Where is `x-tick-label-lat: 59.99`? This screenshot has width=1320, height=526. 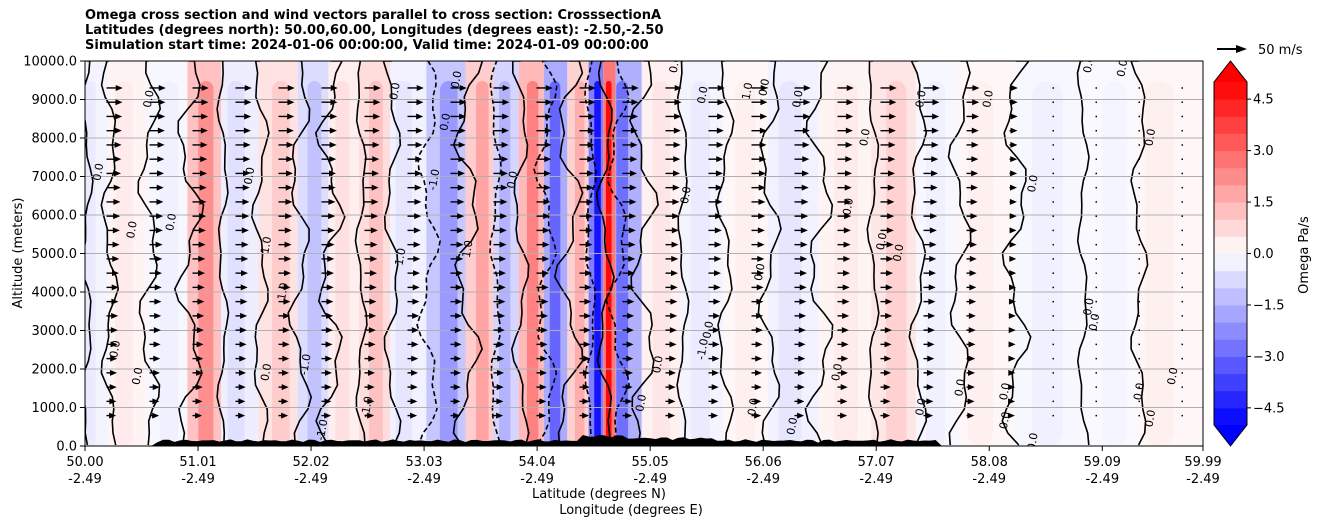 x-tick-label-lat: 59.99 is located at coordinates (1202, 462).